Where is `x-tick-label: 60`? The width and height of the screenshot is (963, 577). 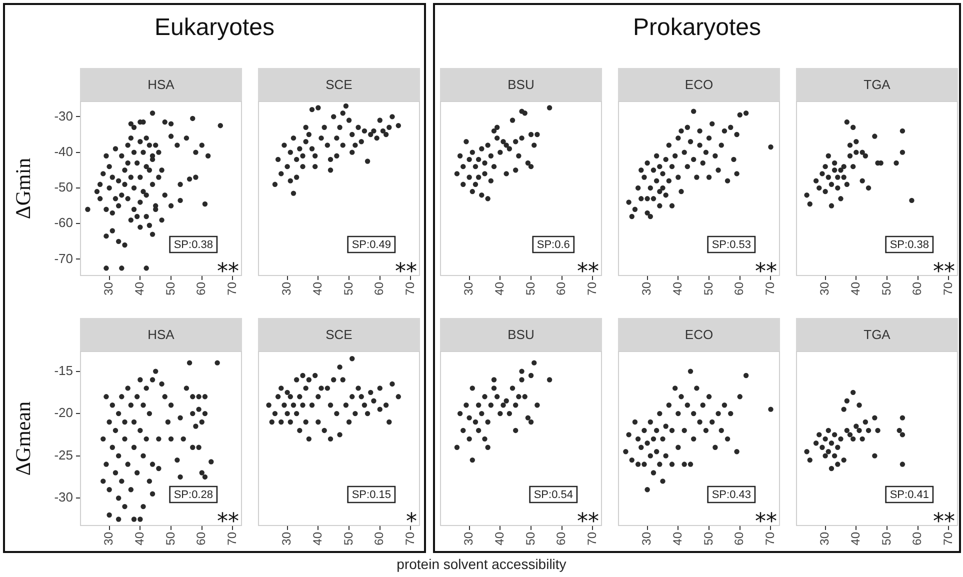 x-tick-label: 60 is located at coordinates (739, 289).